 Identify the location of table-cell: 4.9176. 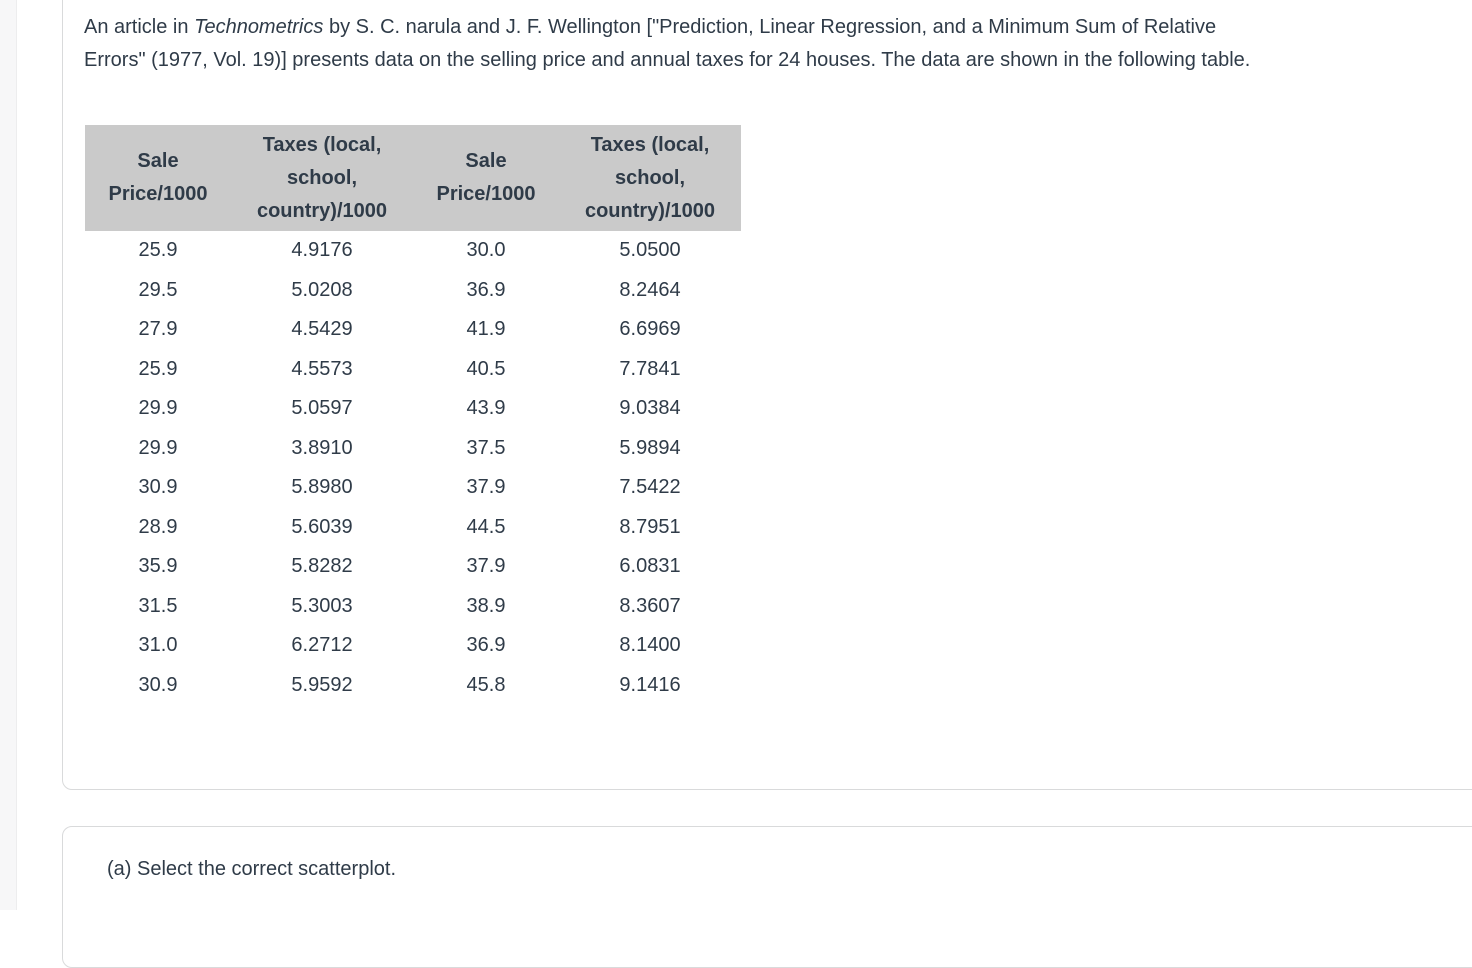
(322, 250).